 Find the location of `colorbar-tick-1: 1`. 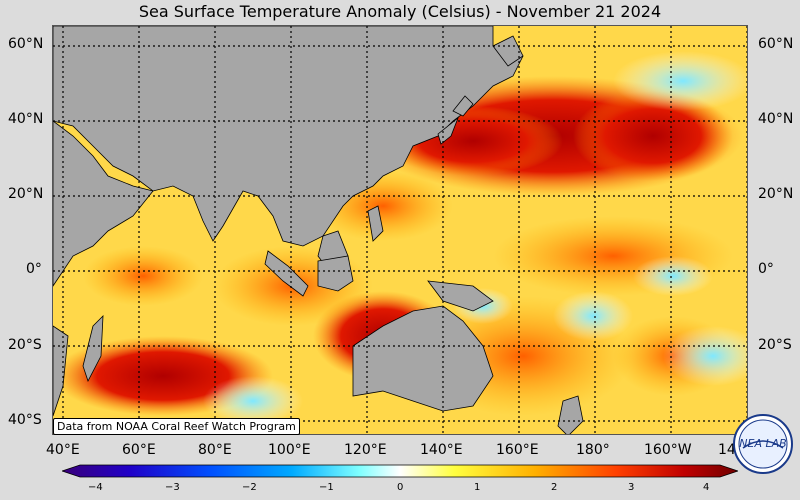

colorbar-tick-1: 1 is located at coordinates (477, 487).